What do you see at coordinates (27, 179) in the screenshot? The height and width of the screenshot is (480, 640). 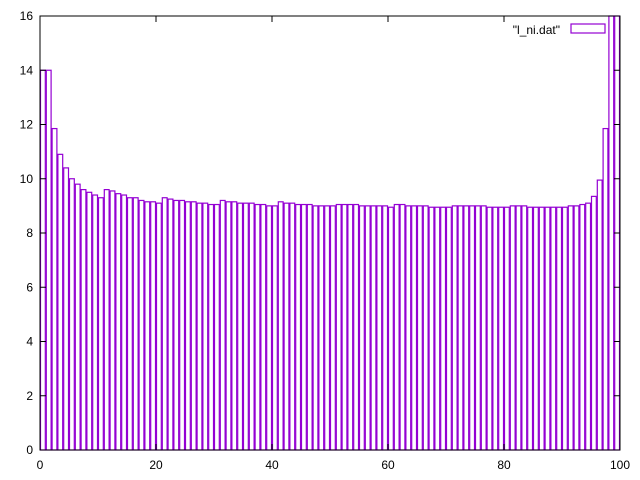 I see `y-tick-label: 10` at bounding box center [27, 179].